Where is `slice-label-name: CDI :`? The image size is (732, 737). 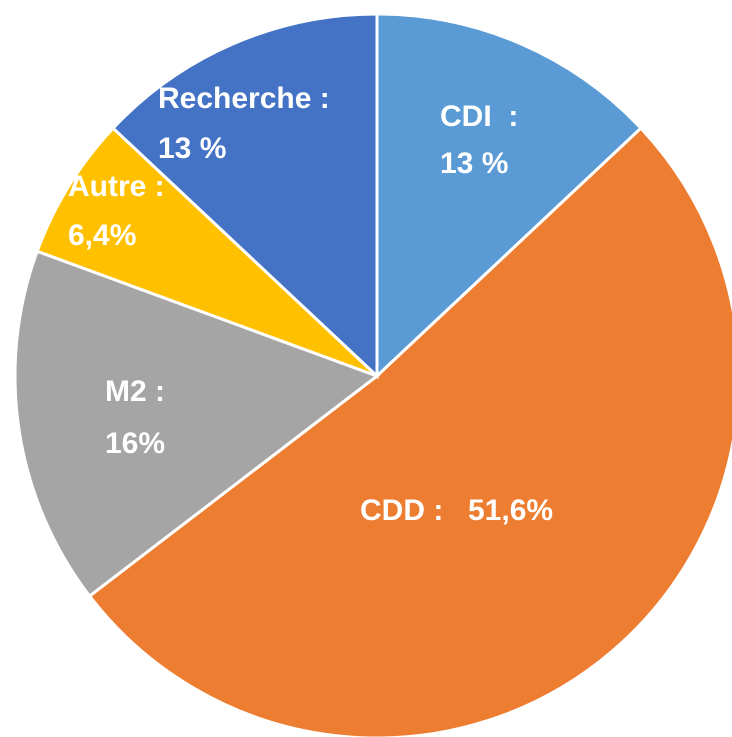 slice-label-name: CDI : is located at coordinates (479, 116).